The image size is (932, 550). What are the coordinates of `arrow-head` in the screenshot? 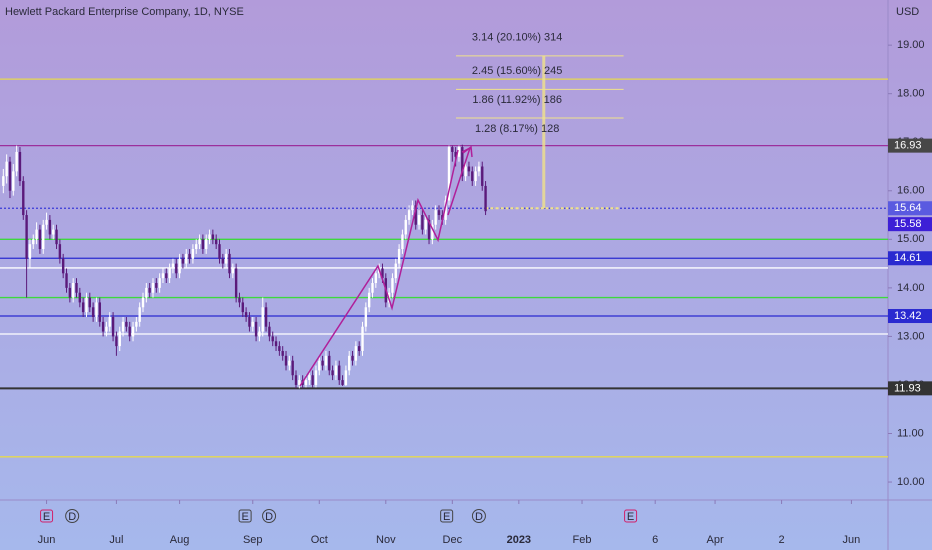 It's located at (467, 151).